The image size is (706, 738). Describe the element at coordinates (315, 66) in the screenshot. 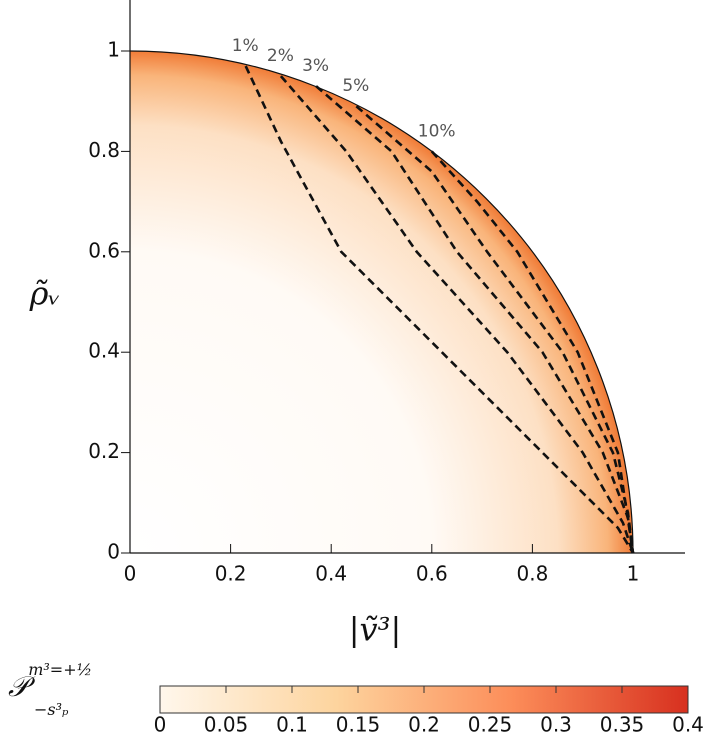

I see `curve-label: 3%` at that location.